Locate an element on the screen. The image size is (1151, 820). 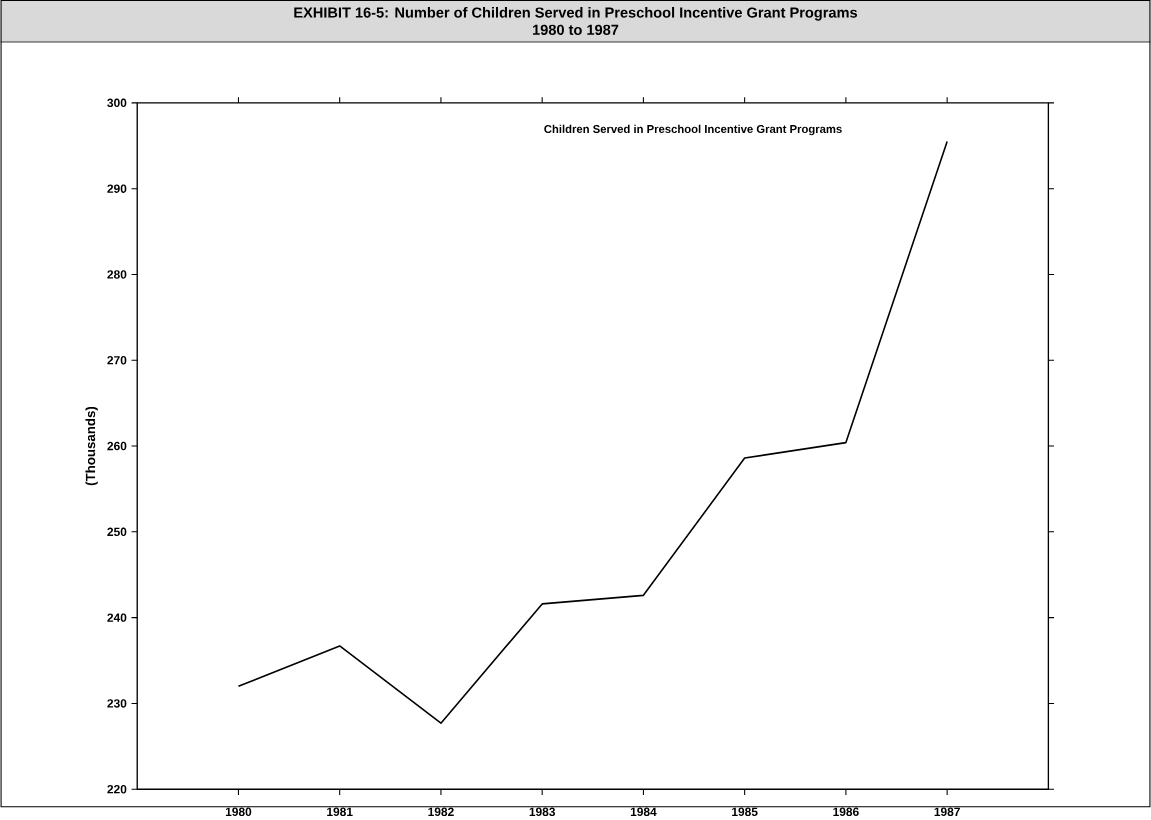
chart-title: EXHIBIT 16-5: Number of Children Served in Preschool Incentive Grant Programs is located at coordinates (576, 13).